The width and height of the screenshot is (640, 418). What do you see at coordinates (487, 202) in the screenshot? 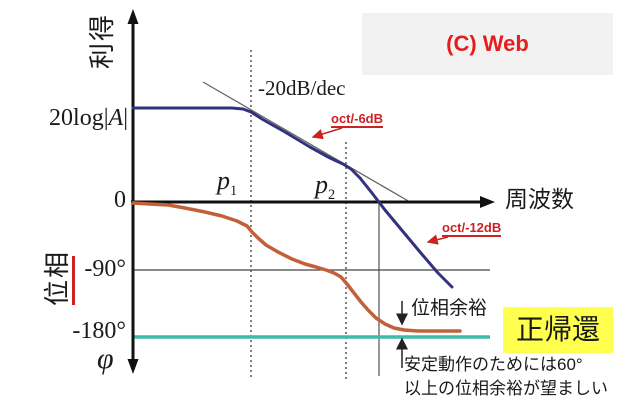
I see `frequency-axis-arrowhead` at bounding box center [487, 202].